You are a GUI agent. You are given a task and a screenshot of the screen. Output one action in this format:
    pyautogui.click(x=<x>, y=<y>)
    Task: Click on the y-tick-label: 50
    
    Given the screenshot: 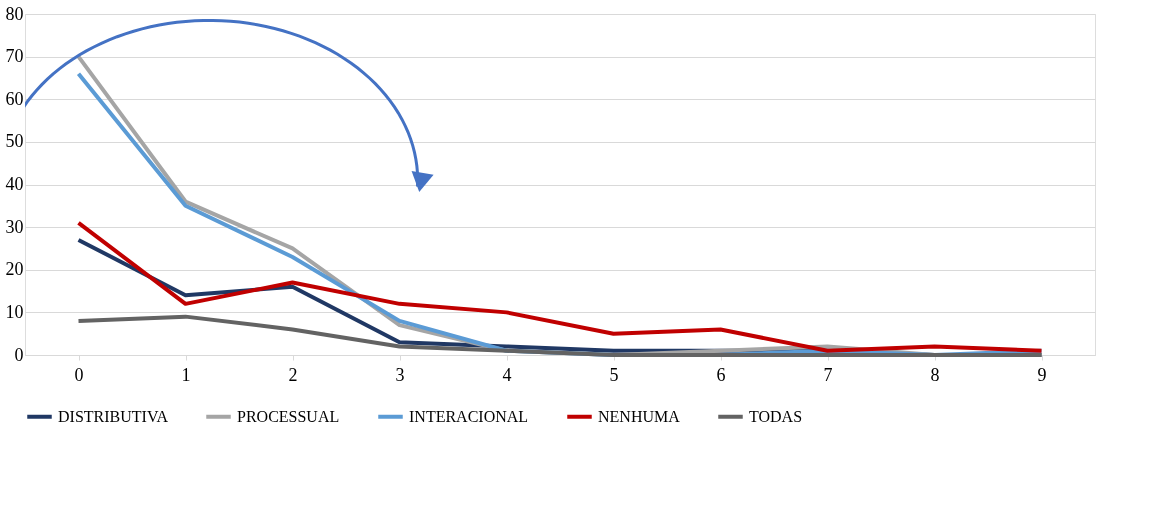 What is the action you would take?
    pyautogui.click(x=14, y=141)
    